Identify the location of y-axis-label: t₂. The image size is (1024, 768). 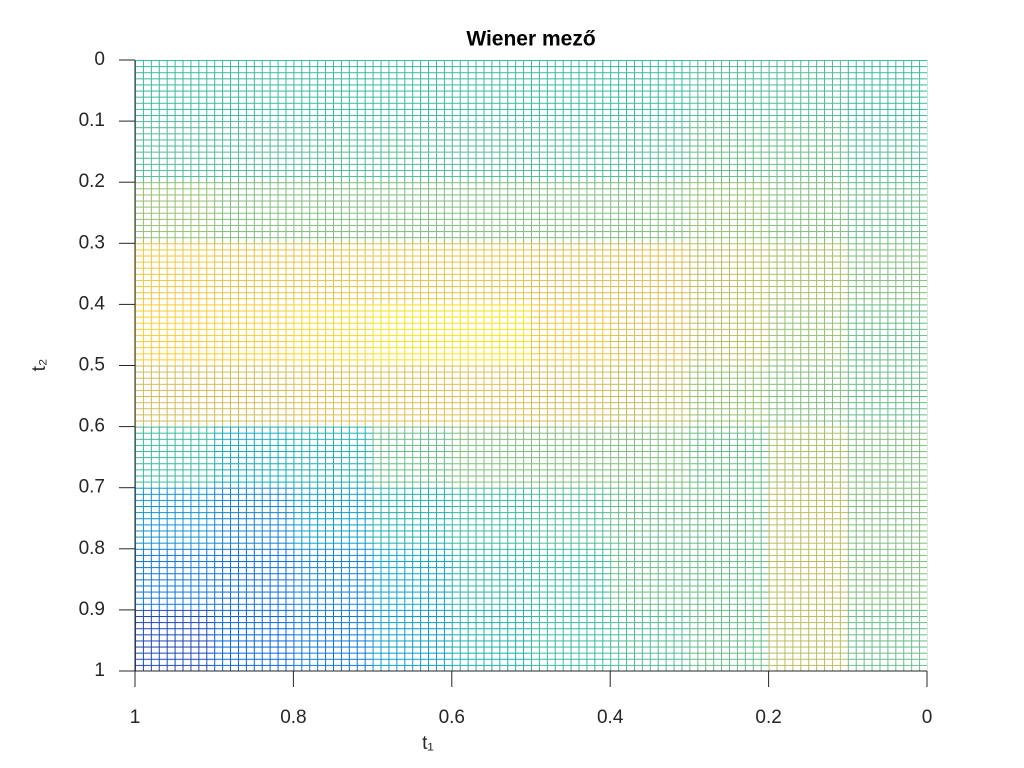
(39, 365).